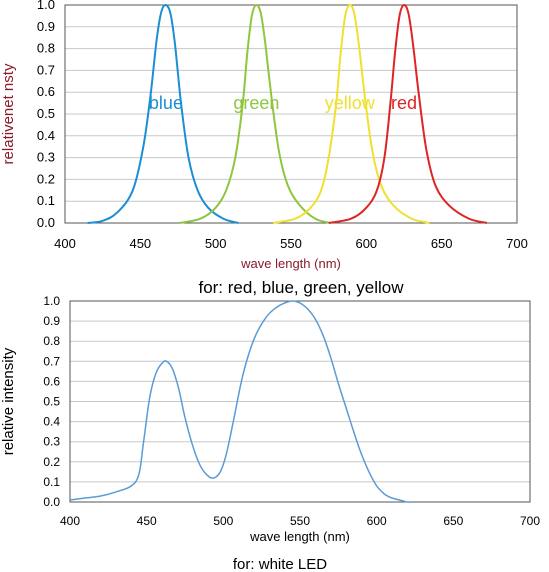 The image size is (549, 572). Describe the element at coordinates (8, 113) in the screenshot. I see `y-axis-label: relativenet nsty` at that location.